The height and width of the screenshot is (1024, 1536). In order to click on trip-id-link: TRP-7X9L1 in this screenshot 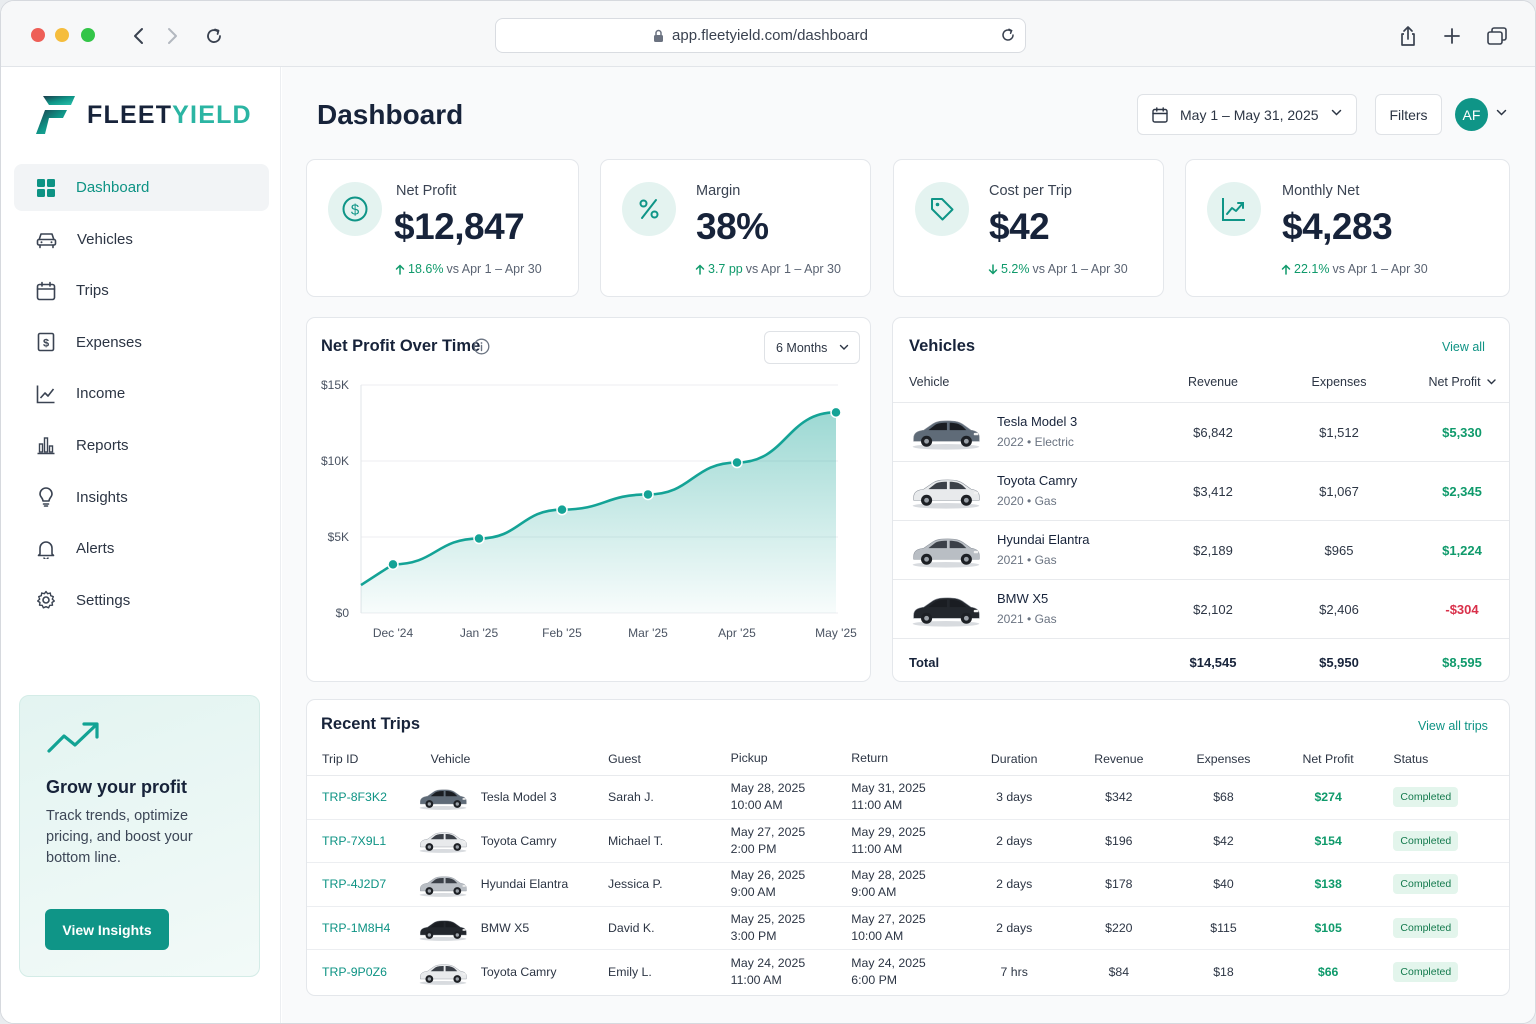, I will do `click(354, 840)`.